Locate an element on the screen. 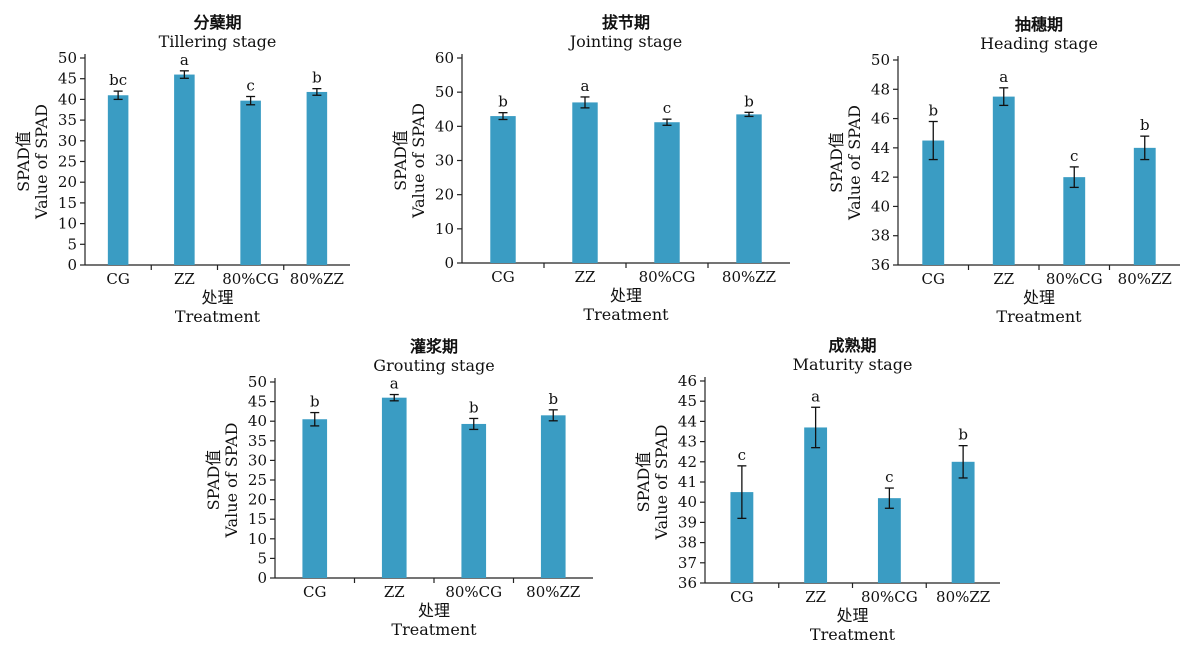 The width and height of the screenshot is (1200, 647). chart-subtitle: Grouting stage is located at coordinates (433, 365).